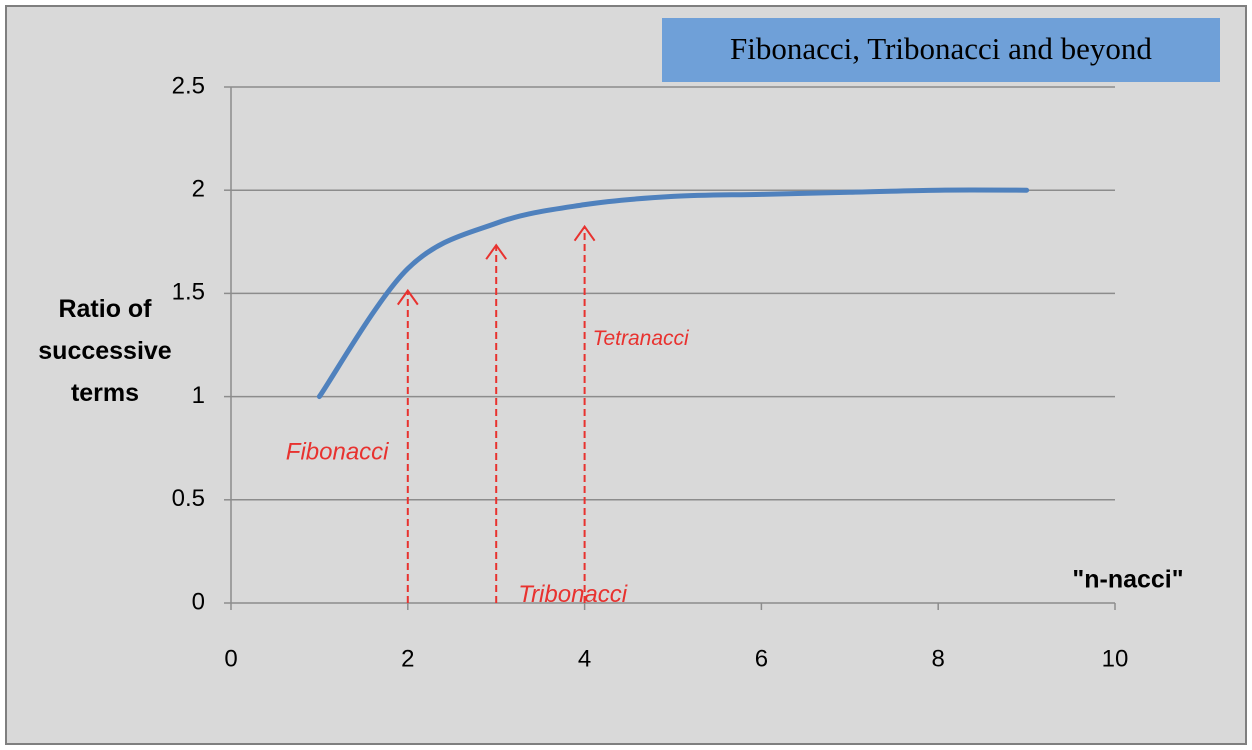 The width and height of the screenshot is (1252, 750). What do you see at coordinates (337, 451) in the screenshot?
I see `annotation-label: Fibonacci` at bounding box center [337, 451].